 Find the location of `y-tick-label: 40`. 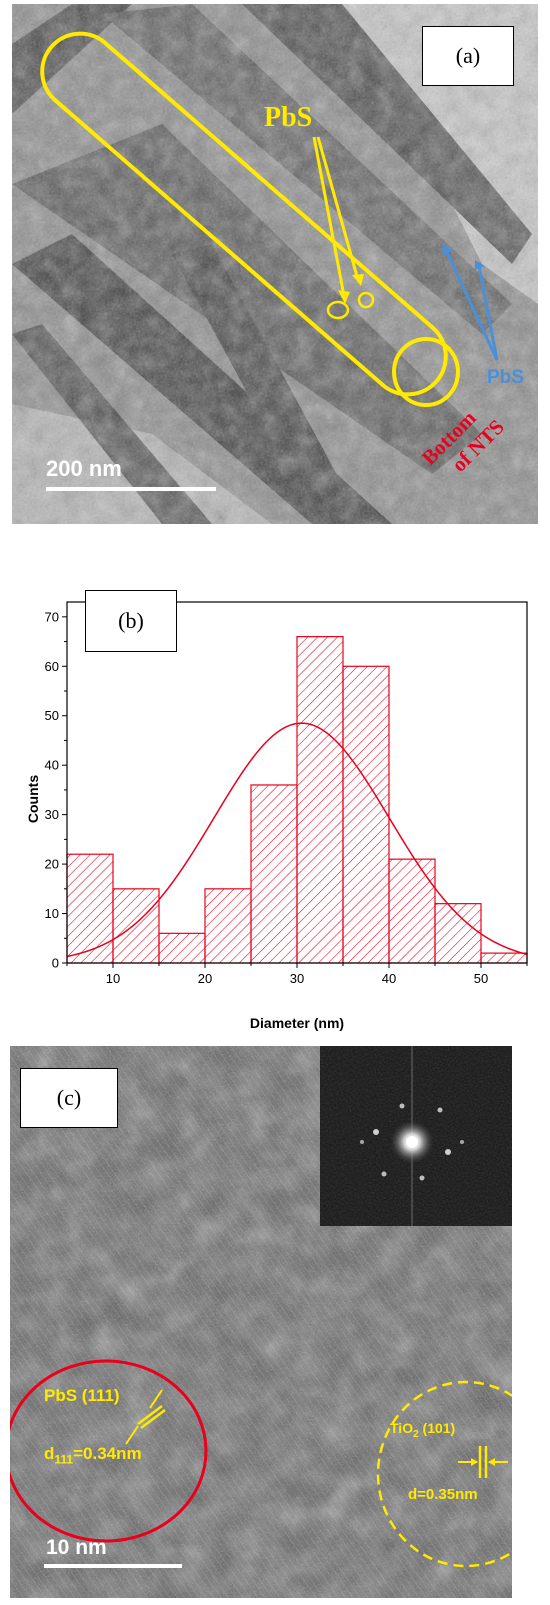

y-tick-label: 40 is located at coordinates (52, 765).